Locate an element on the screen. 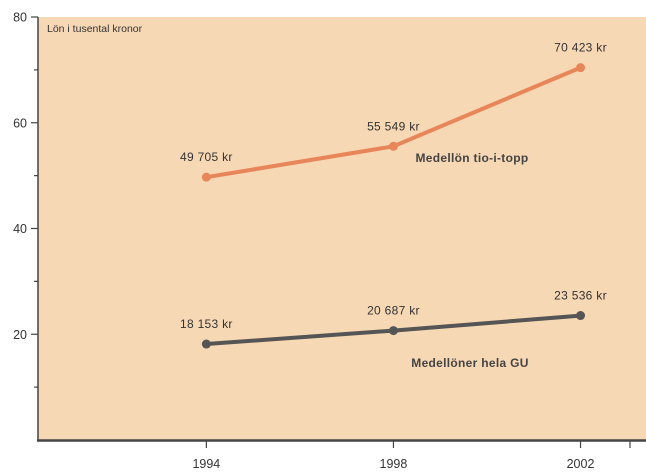 Image resolution: width=646 pixels, height=473 pixels. data-label: 55 549 kr is located at coordinates (393, 126).